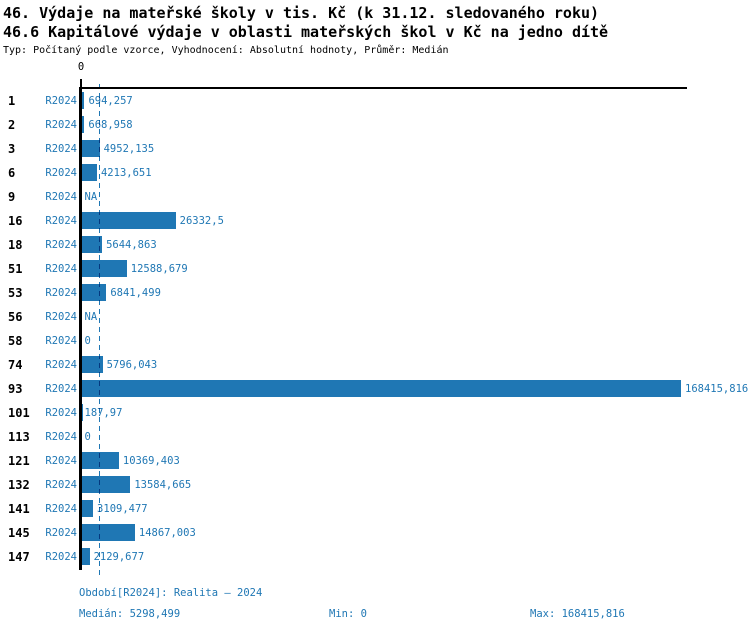 The height and width of the screenshot is (632, 750). Describe the element at coordinates (19, 485) in the screenshot. I see `row-category-label: 132` at that location.